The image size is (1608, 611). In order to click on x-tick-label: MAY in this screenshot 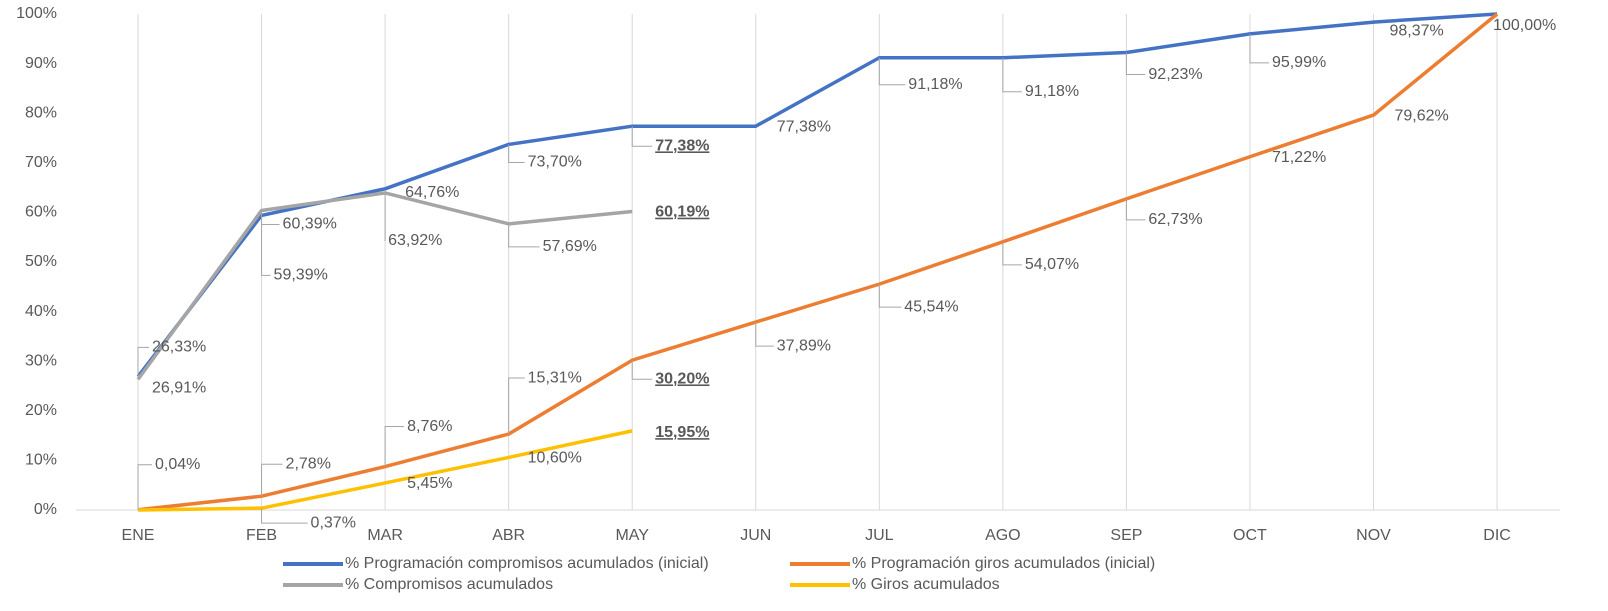, I will do `click(632, 535)`.